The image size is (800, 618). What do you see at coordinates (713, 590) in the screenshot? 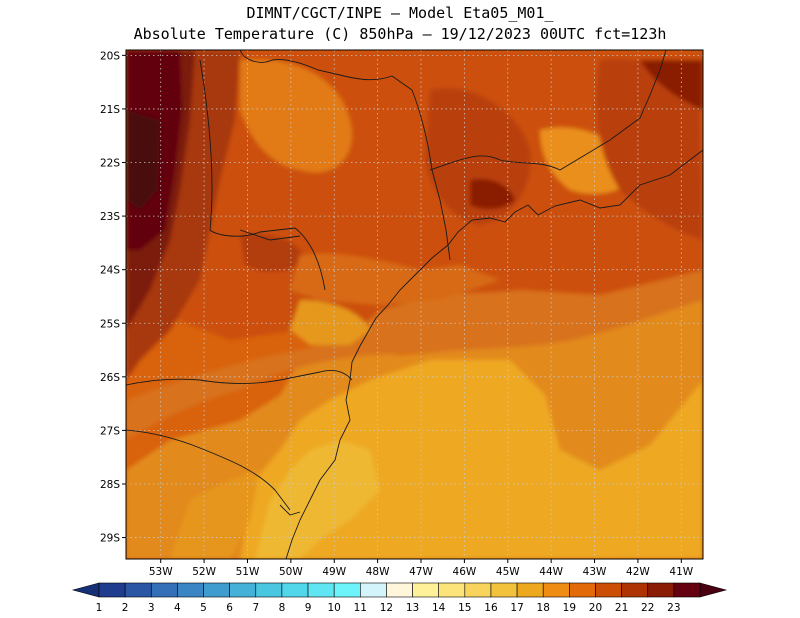
I see `colorbar-arrow-right` at bounding box center [713, 590].